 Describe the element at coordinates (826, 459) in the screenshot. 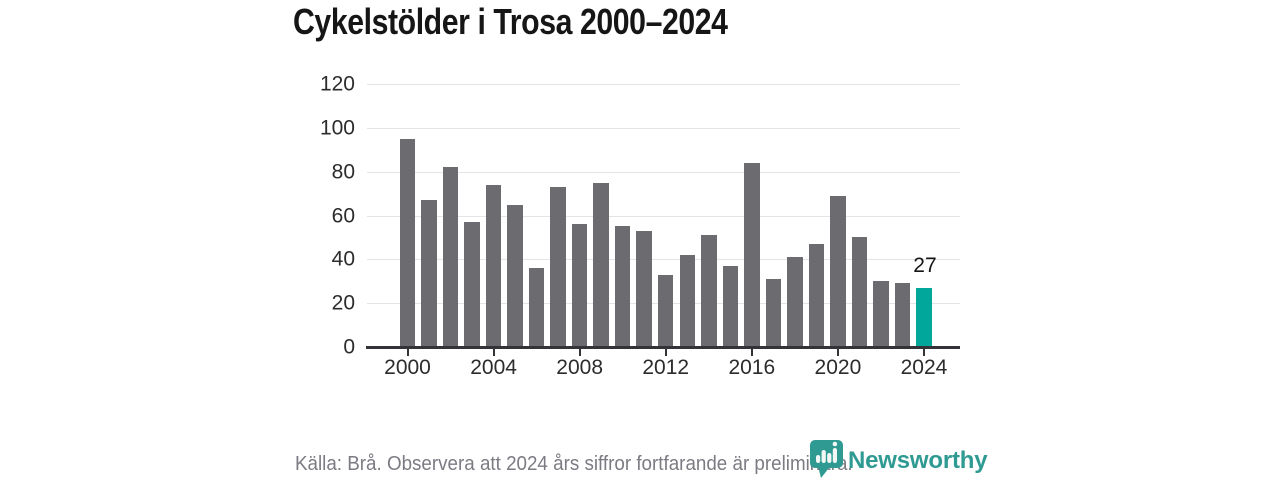

I see `newsworthy-logo-icon` at that location.